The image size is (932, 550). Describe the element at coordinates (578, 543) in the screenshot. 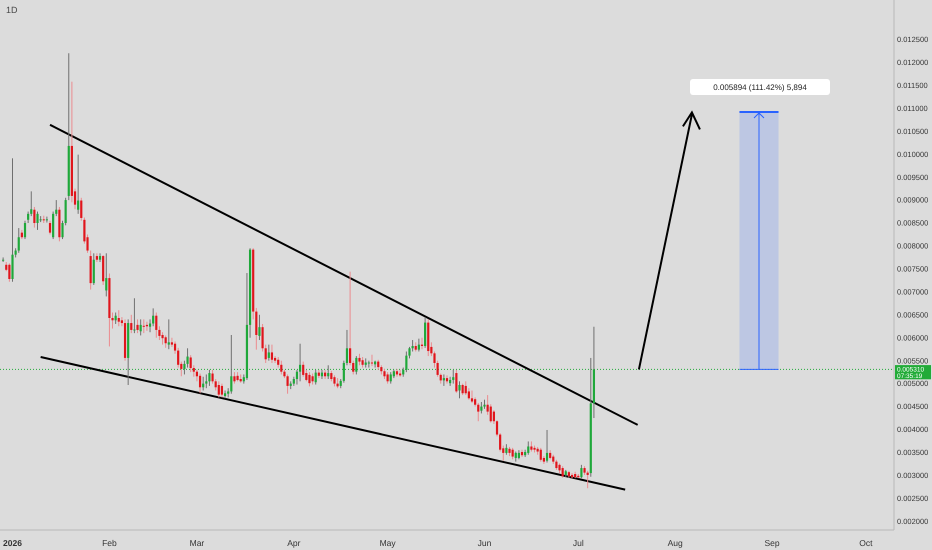

I see `x-tick-label: Jul` at that location.